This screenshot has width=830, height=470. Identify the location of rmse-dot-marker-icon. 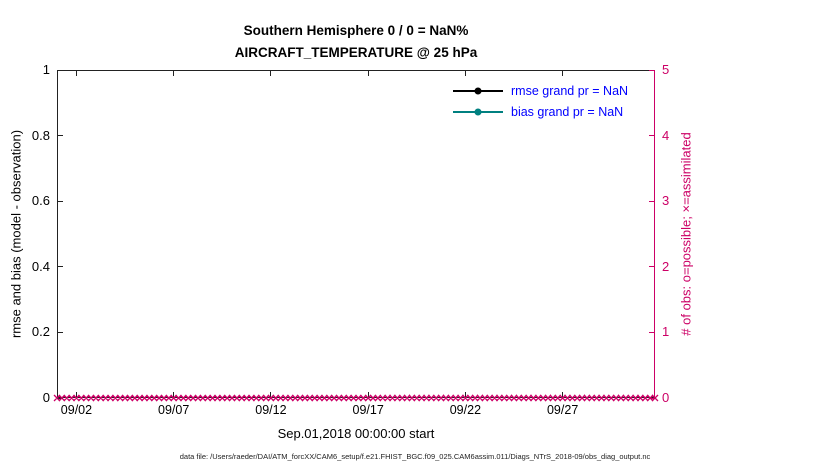
(478, 90).